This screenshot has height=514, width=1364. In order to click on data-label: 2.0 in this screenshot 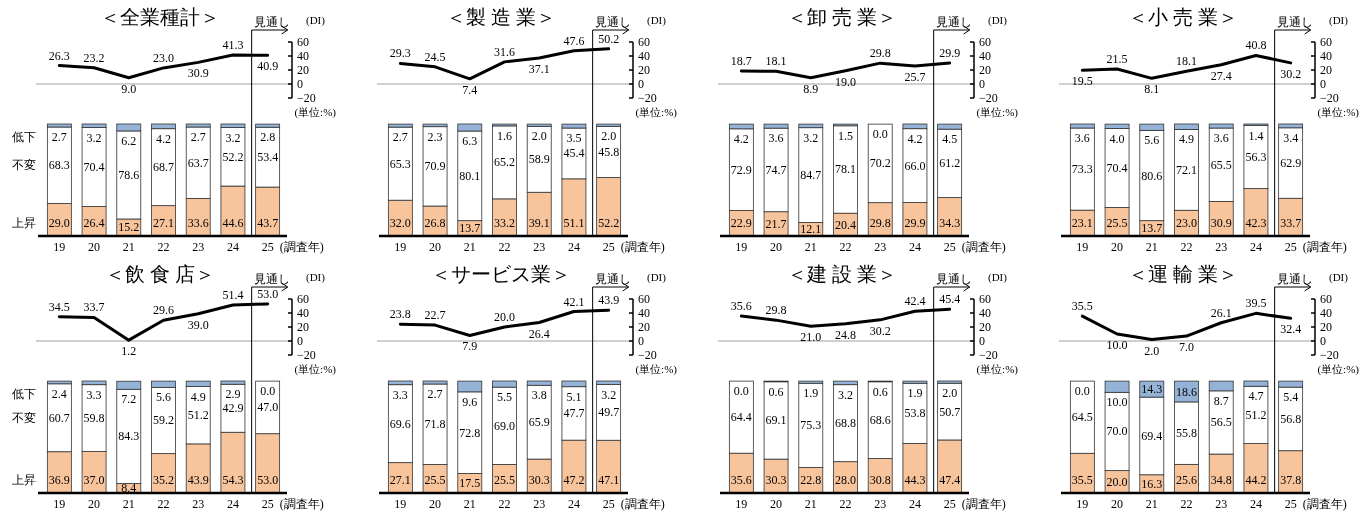, I will do `click(1152, 350)`.